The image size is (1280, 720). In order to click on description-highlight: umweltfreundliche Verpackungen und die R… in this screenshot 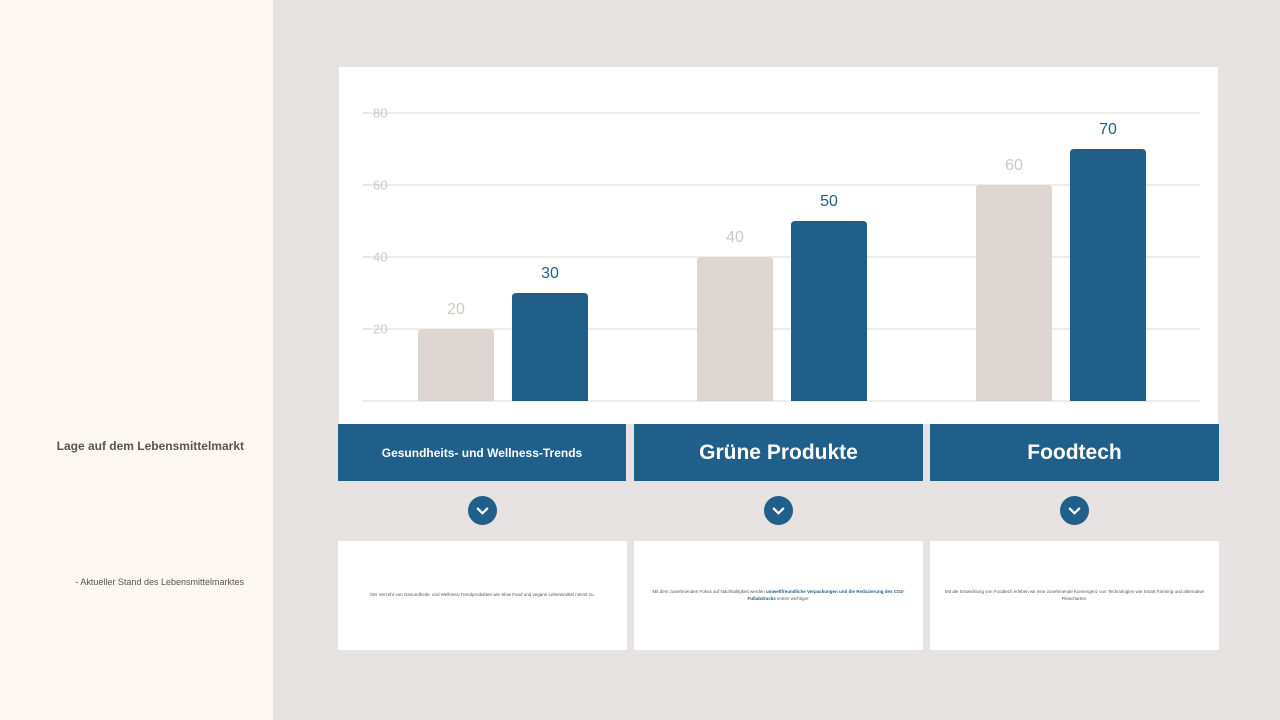, I will do `click(826, 594)`.